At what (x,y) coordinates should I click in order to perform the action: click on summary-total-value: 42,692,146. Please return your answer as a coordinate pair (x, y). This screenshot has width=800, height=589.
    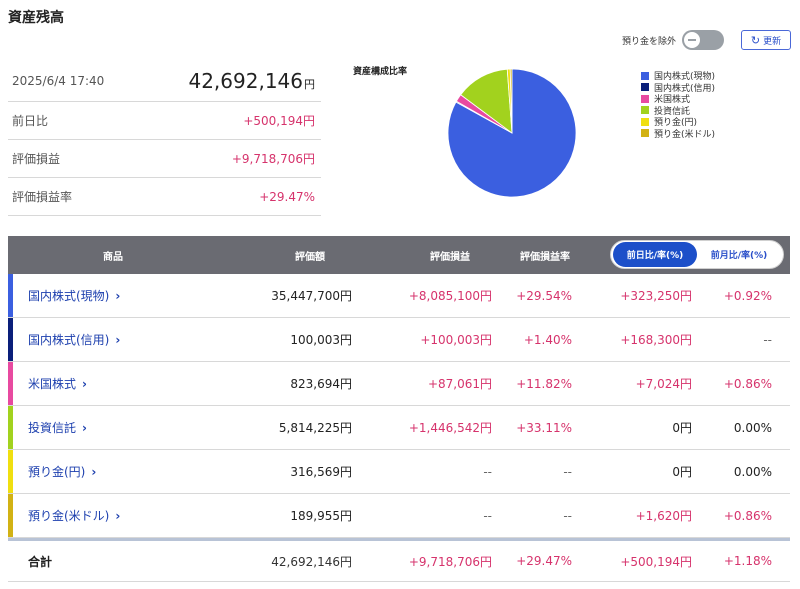
    Looking at the image, I should click on (245, 80).